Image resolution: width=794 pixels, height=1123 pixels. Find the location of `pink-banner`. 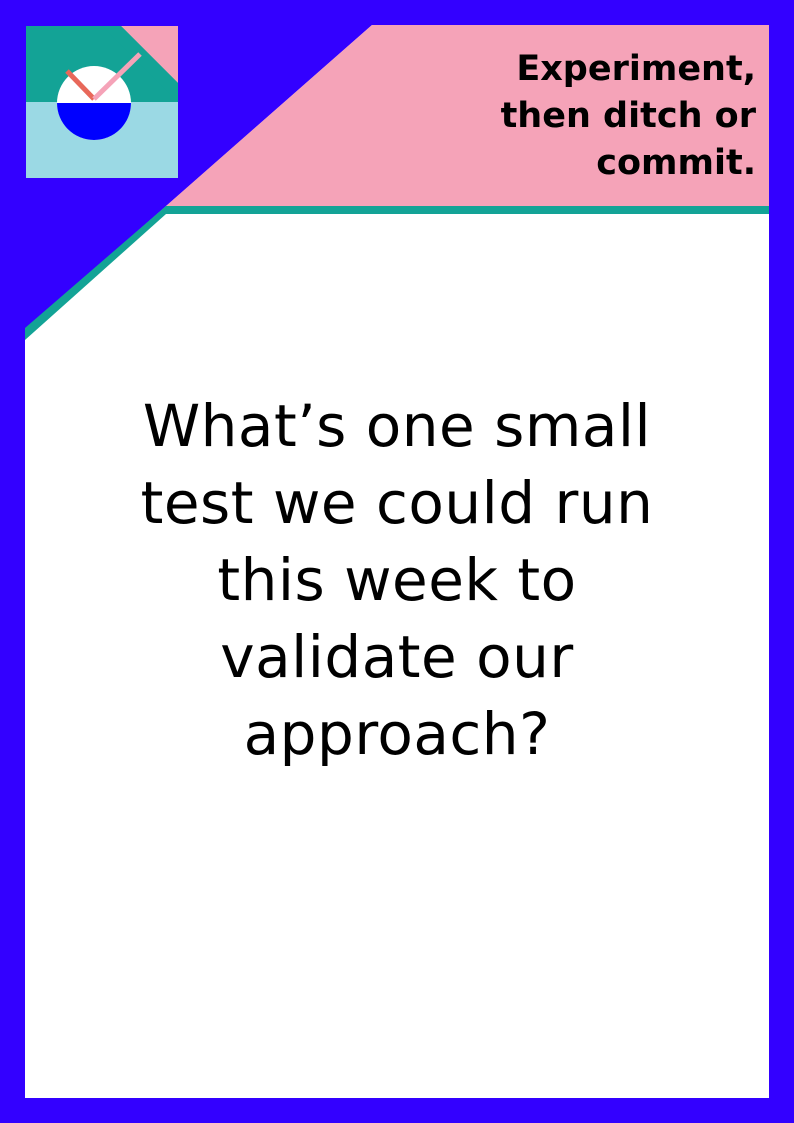

pink-banner is located at coordinates (467, 115).